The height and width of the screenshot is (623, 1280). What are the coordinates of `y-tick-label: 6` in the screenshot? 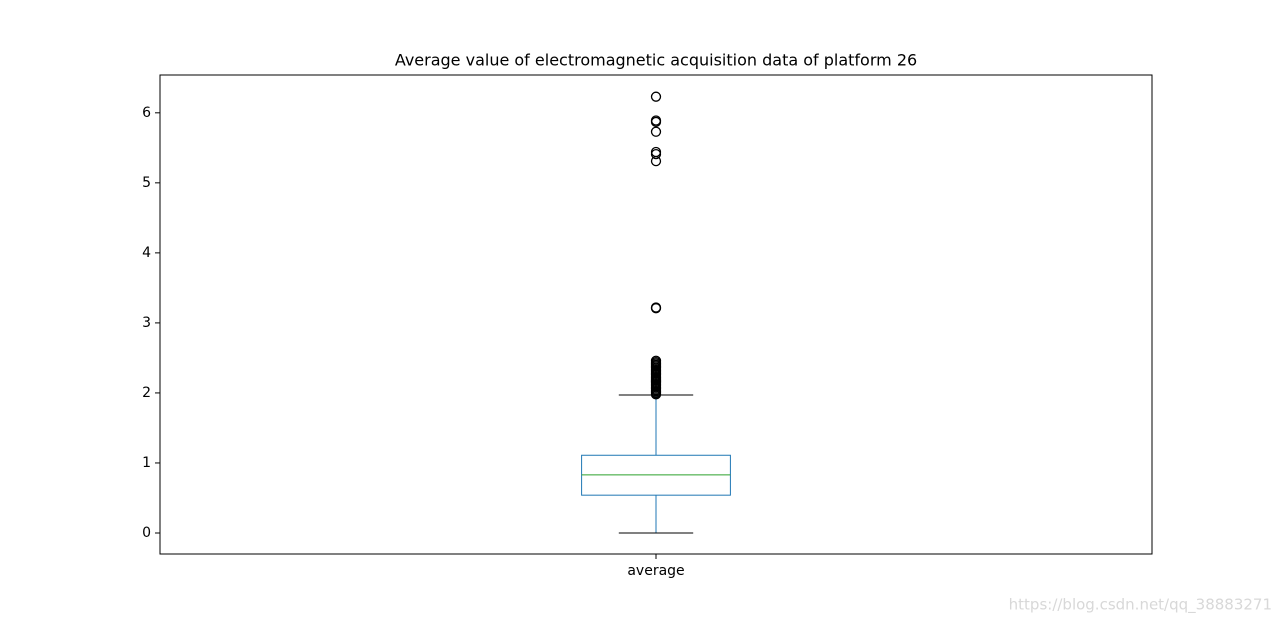 It's located at (146, 113).